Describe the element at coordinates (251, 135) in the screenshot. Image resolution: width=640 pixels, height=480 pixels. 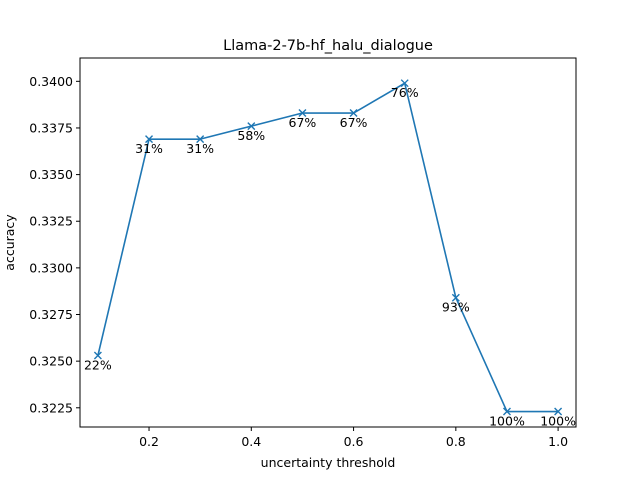
I see `data-label: 58%` at that location.